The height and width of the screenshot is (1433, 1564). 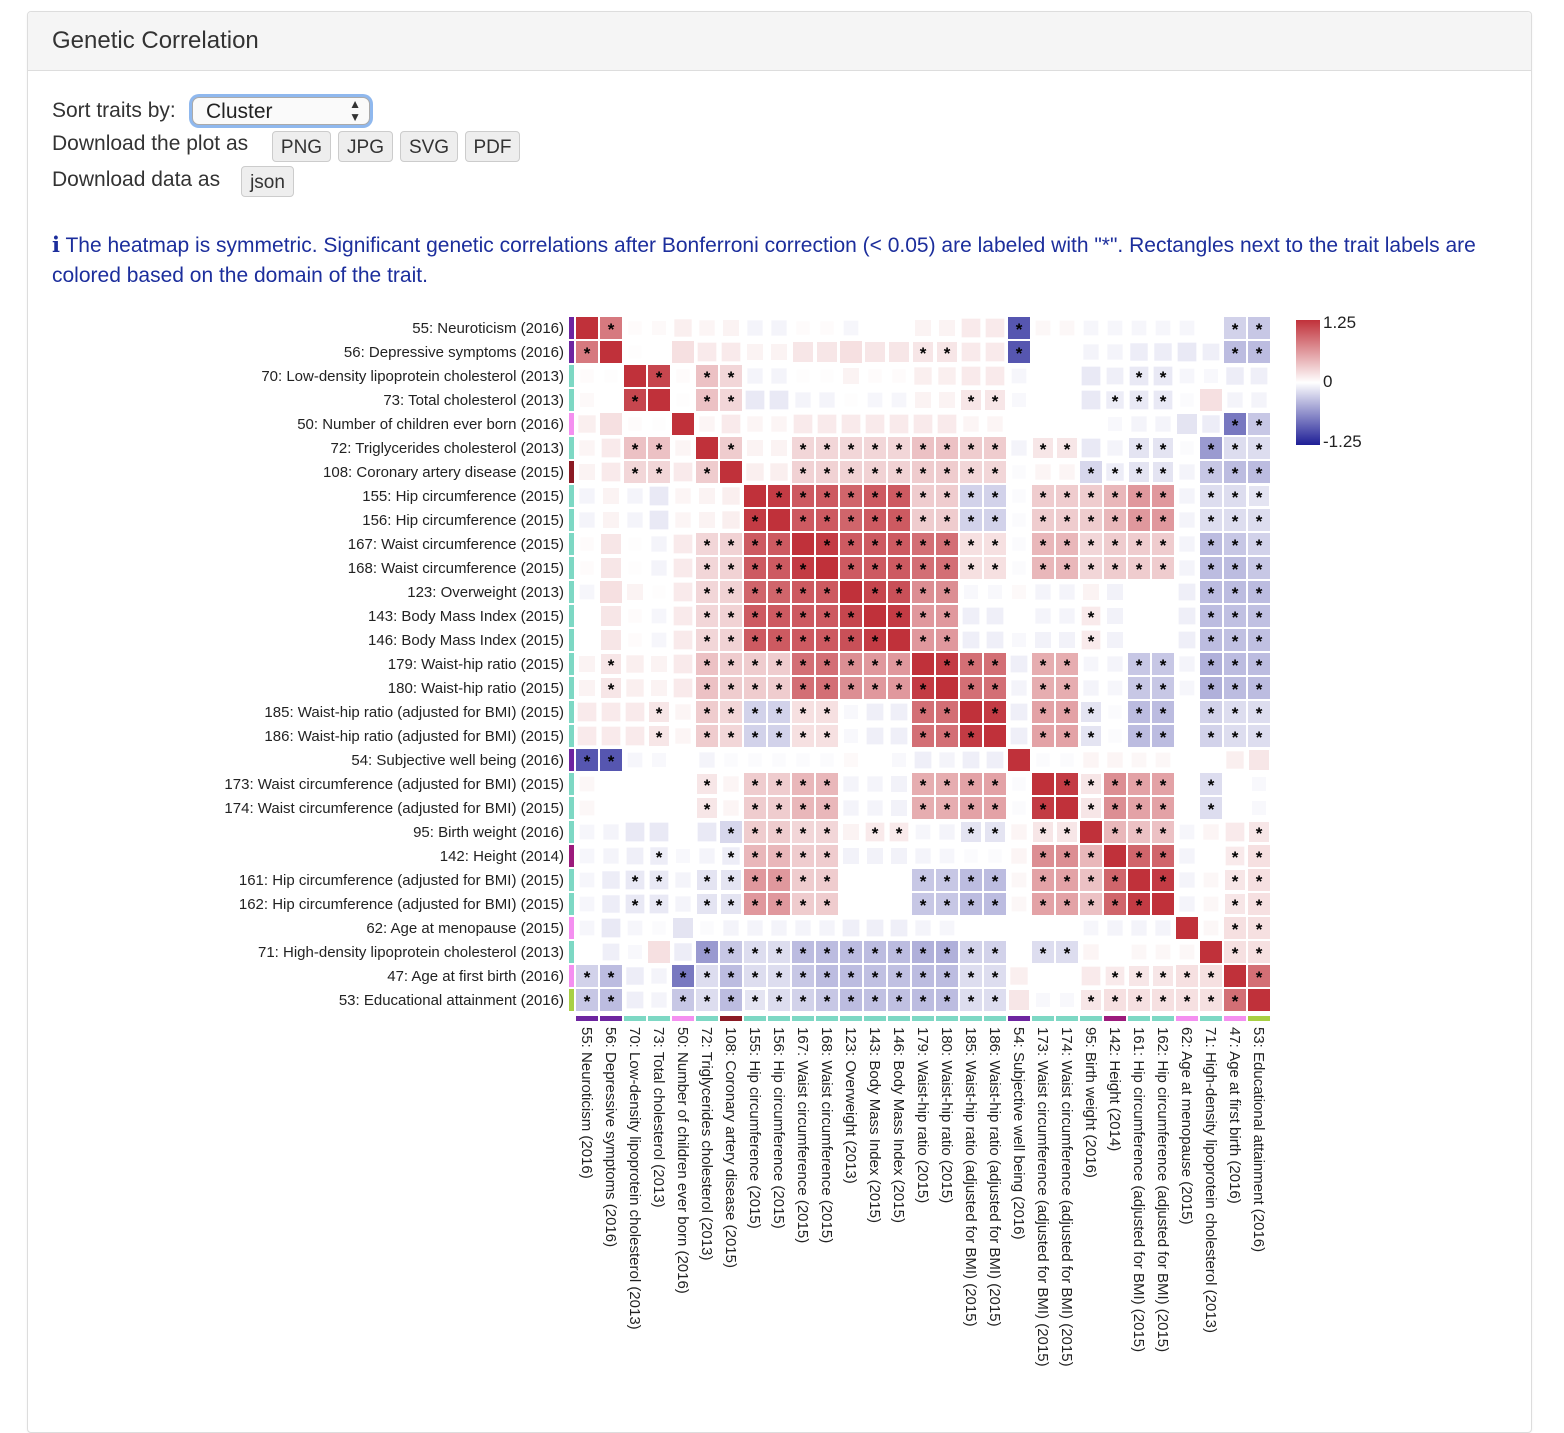 What do you see at coordinates (281, 111) in the screenshot?
I see `sort-traits-select: Cluster ▲ ▼` at bounding box center [281, 111].